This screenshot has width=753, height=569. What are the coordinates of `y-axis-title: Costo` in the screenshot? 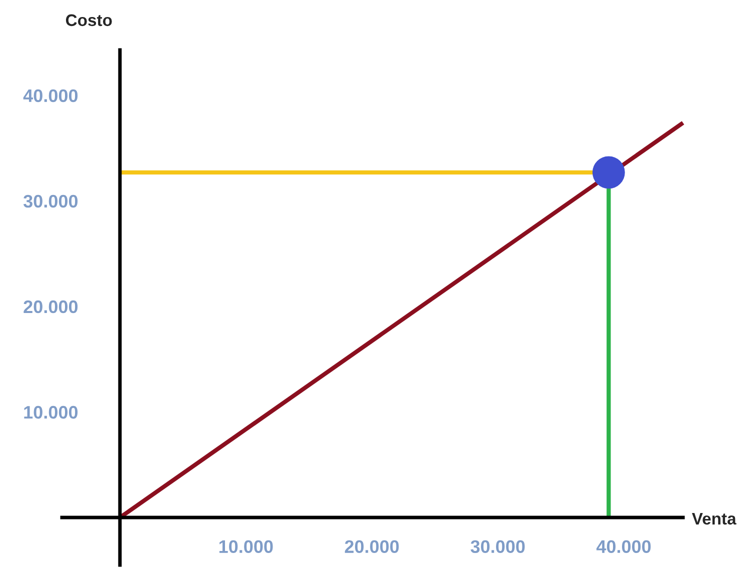 It's located at (89, 20).